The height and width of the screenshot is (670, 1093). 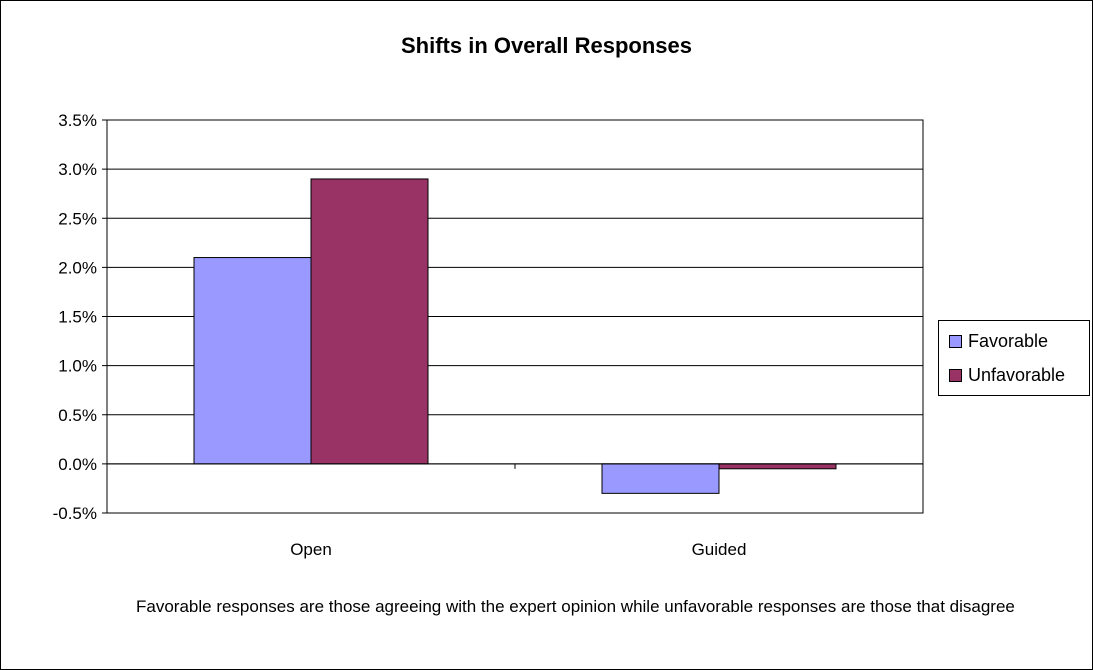 What do you see at coordinates (1014, 358) in the screenshot?
I see `legend: Favorable Unfavorable` at bounding box center [1014, 358].